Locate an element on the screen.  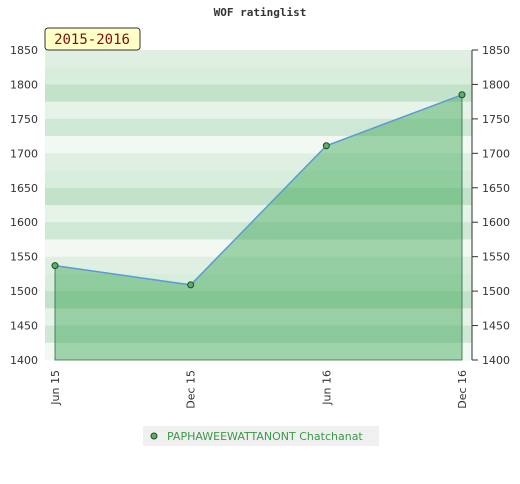
x-tick-label: Dec 16 is located at coordinates (462, 389).